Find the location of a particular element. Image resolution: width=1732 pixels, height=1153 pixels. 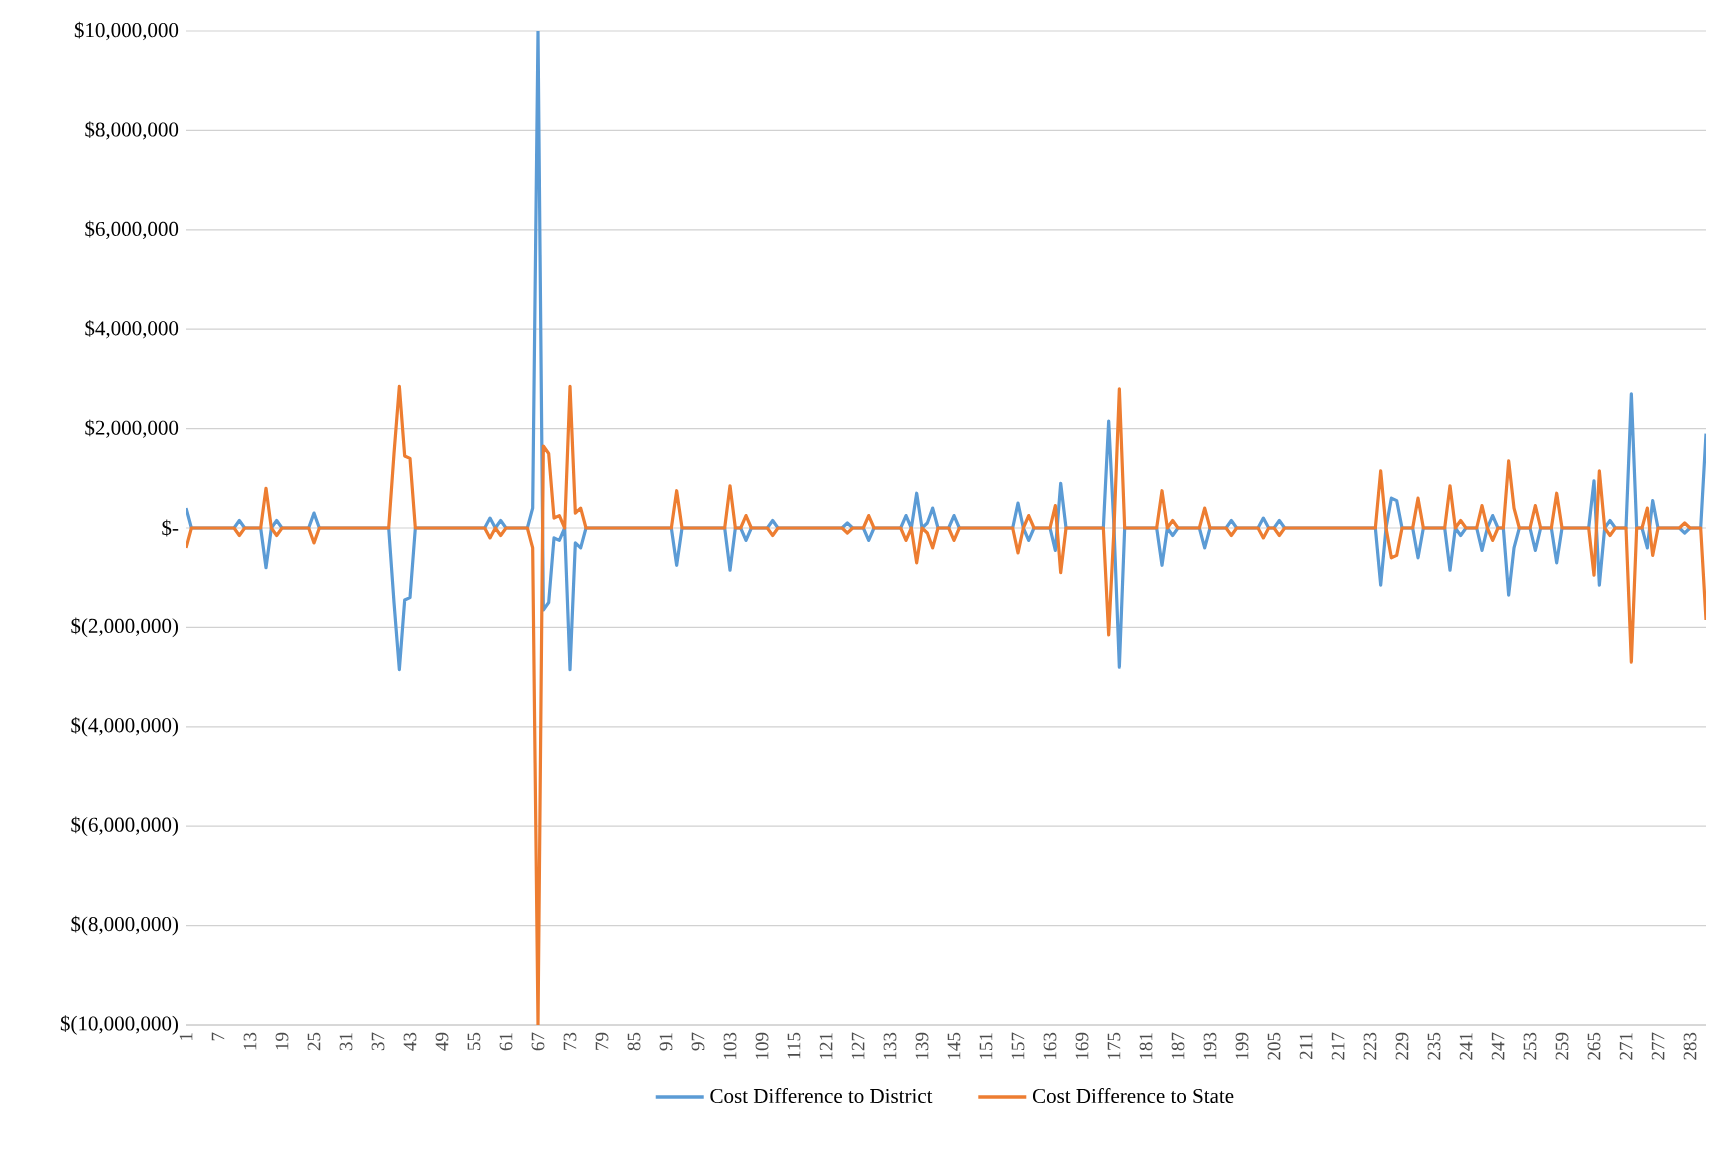

x-tick-label: 61 is located at coordinates (506, 1042).